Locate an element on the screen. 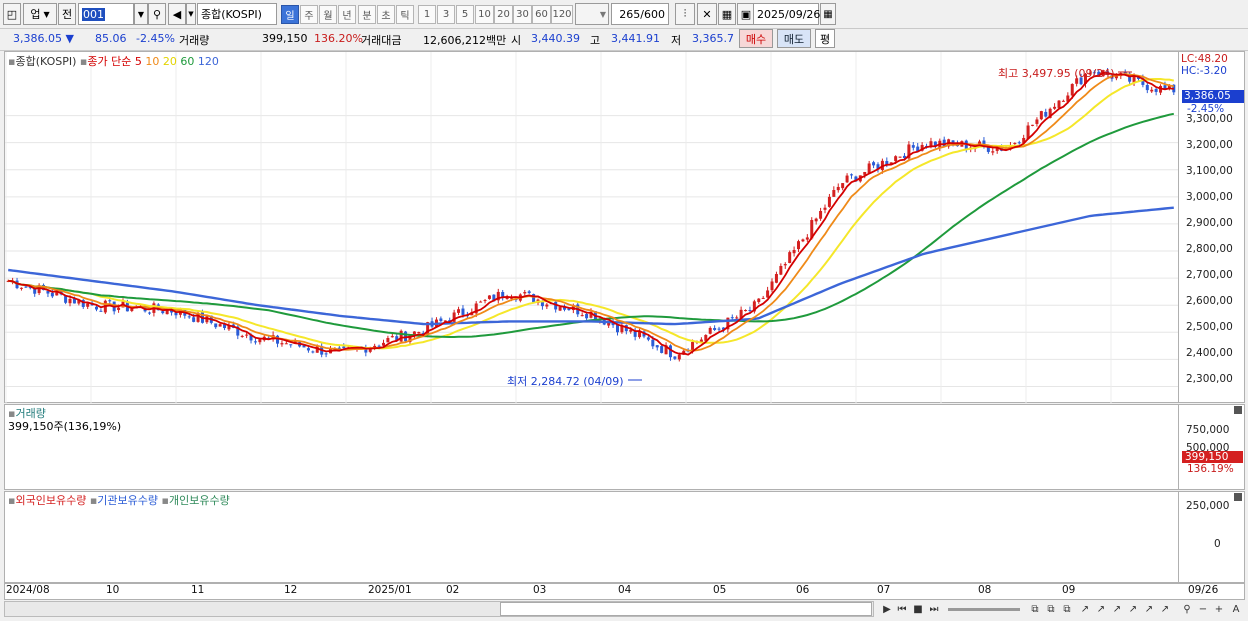  crosshair-icon: ✕ is located at coordinates (707, 14).